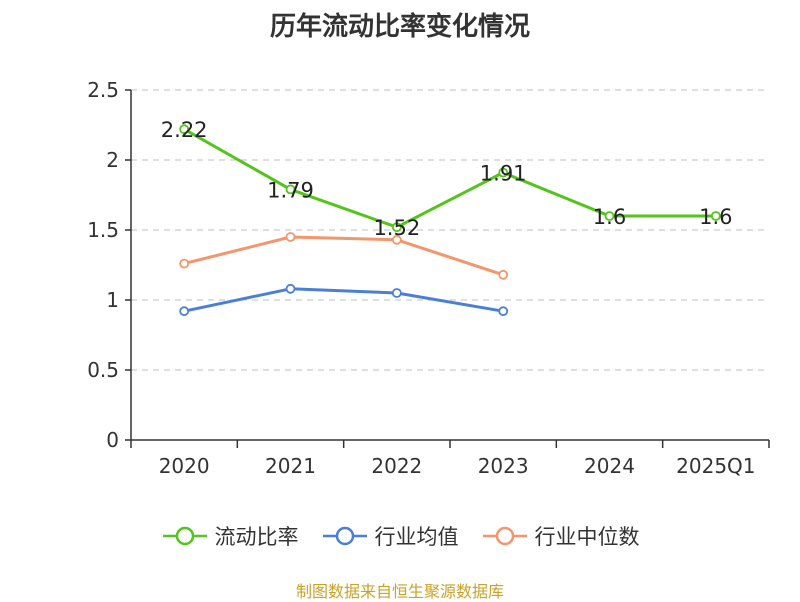 The image size is (800, 602). Describe the element at coordinates (344, 536) in the screenshot. I see `legend-industry-avg-icon` at that location.